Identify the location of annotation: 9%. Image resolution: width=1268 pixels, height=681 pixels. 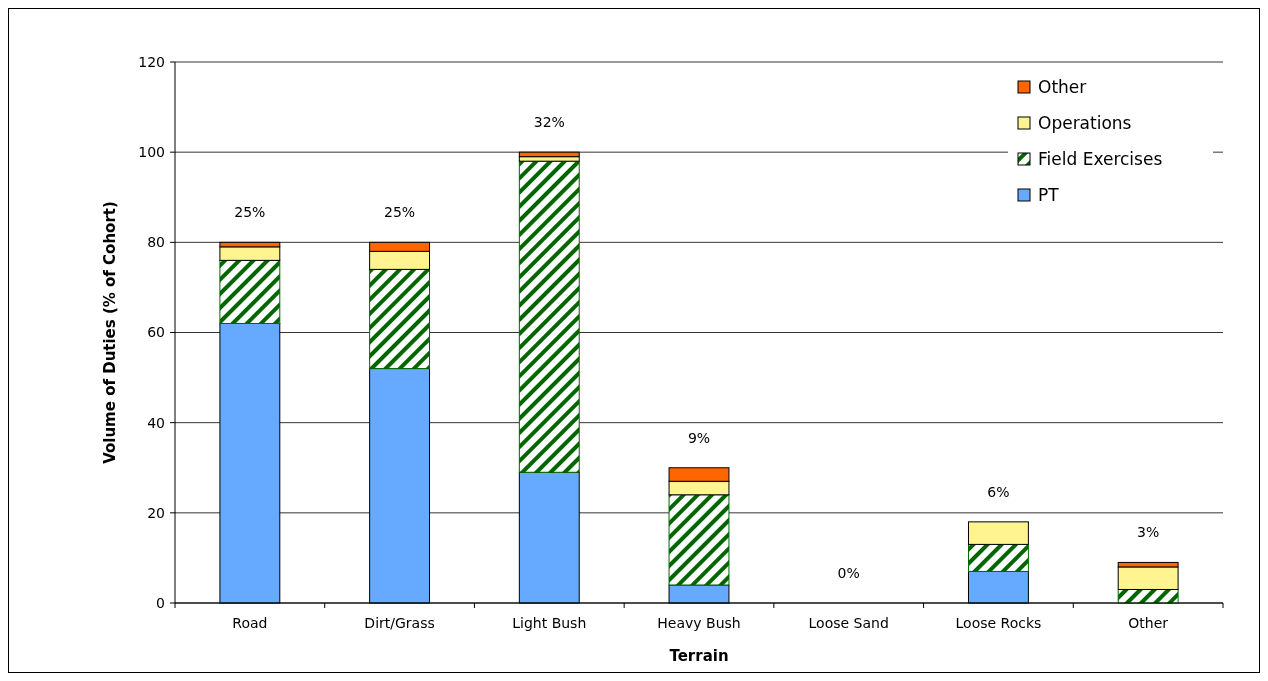
(699, 437).